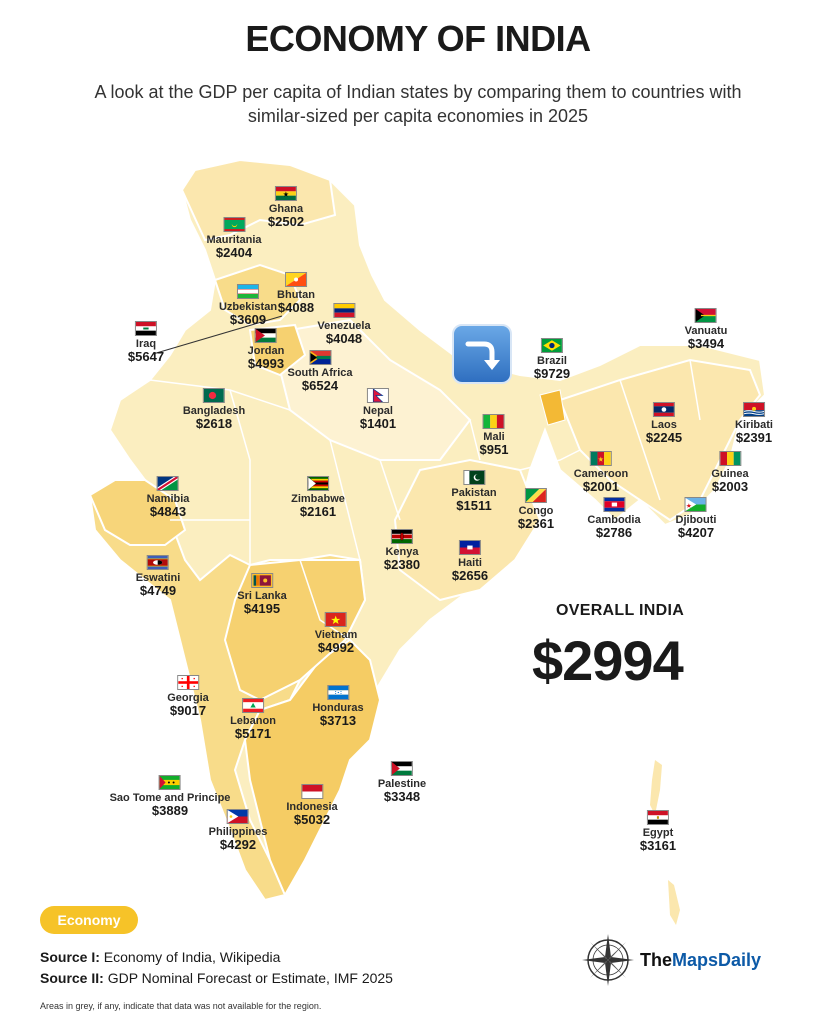 The height and width of the screenshot is (1024, 836). I want to click on kiribati-flag-icon, so click(754, 409).